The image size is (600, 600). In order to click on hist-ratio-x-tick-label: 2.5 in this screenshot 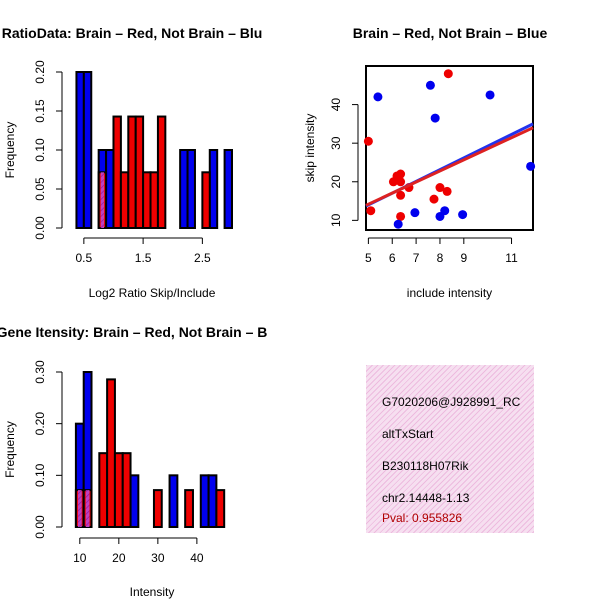, I will do `click(202, 258)`.